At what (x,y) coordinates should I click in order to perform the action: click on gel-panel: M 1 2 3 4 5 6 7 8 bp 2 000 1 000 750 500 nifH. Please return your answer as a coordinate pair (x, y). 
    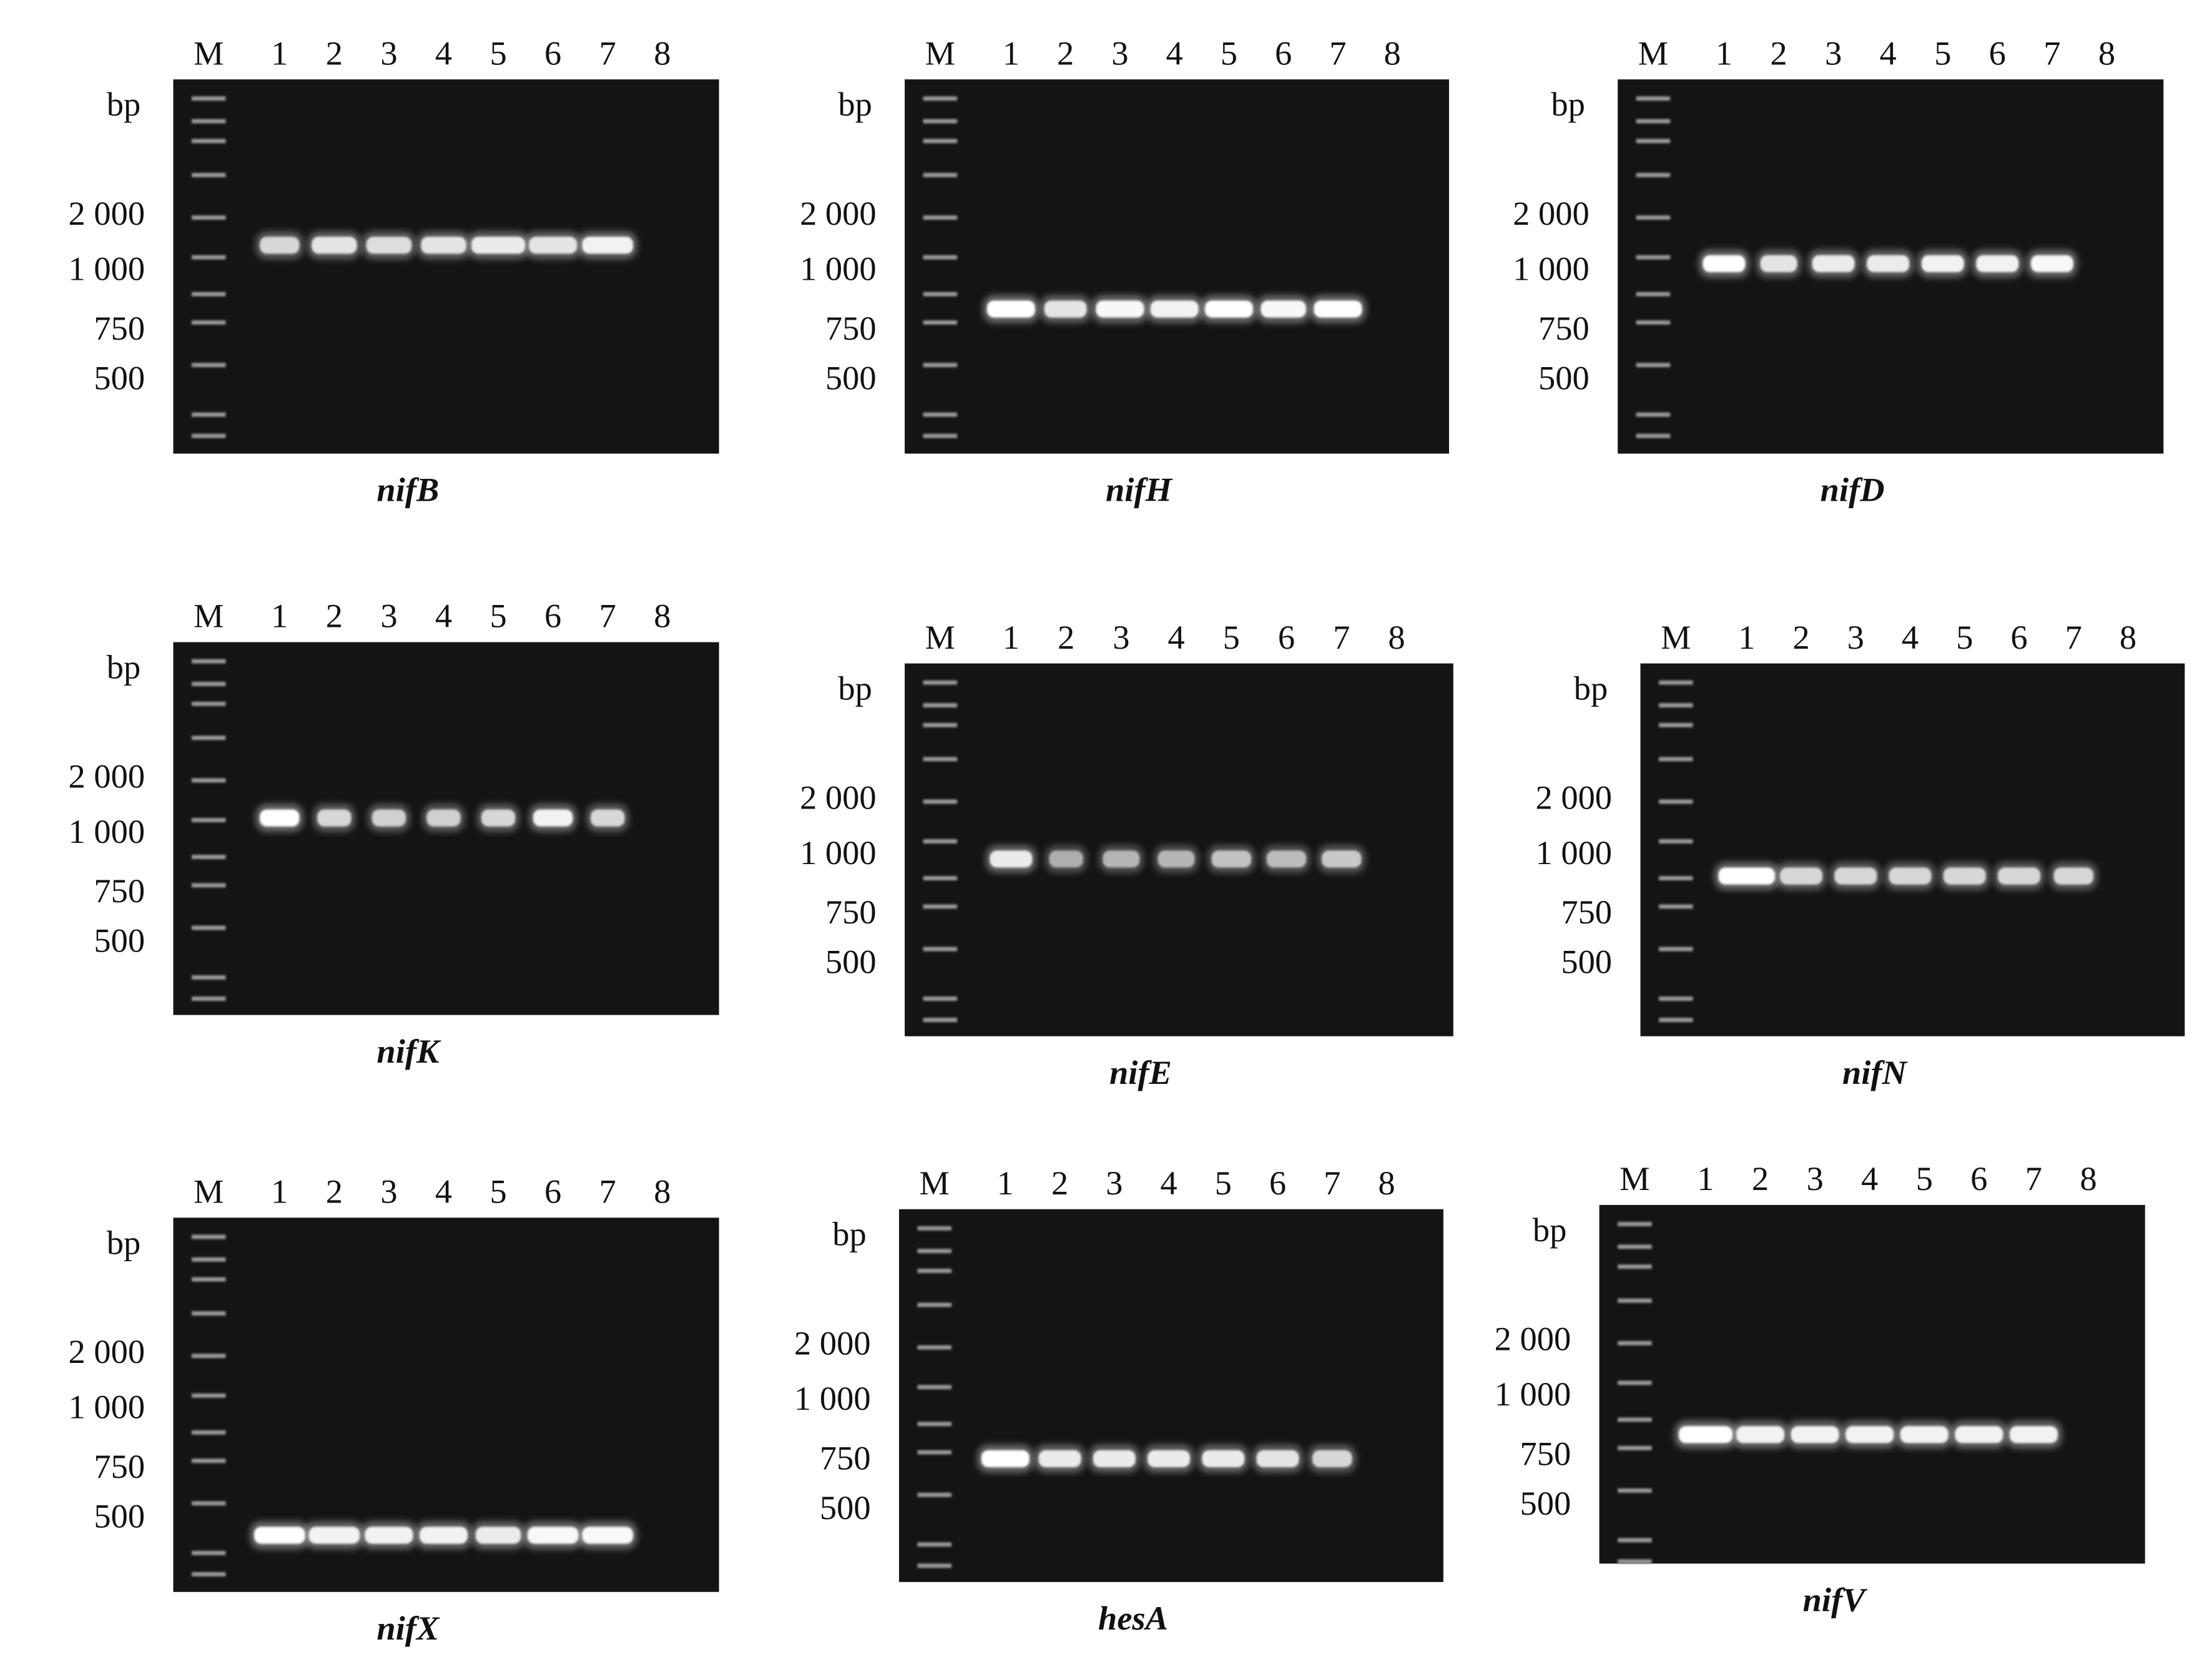
    Looking at the image, I should click on (1124, 271).